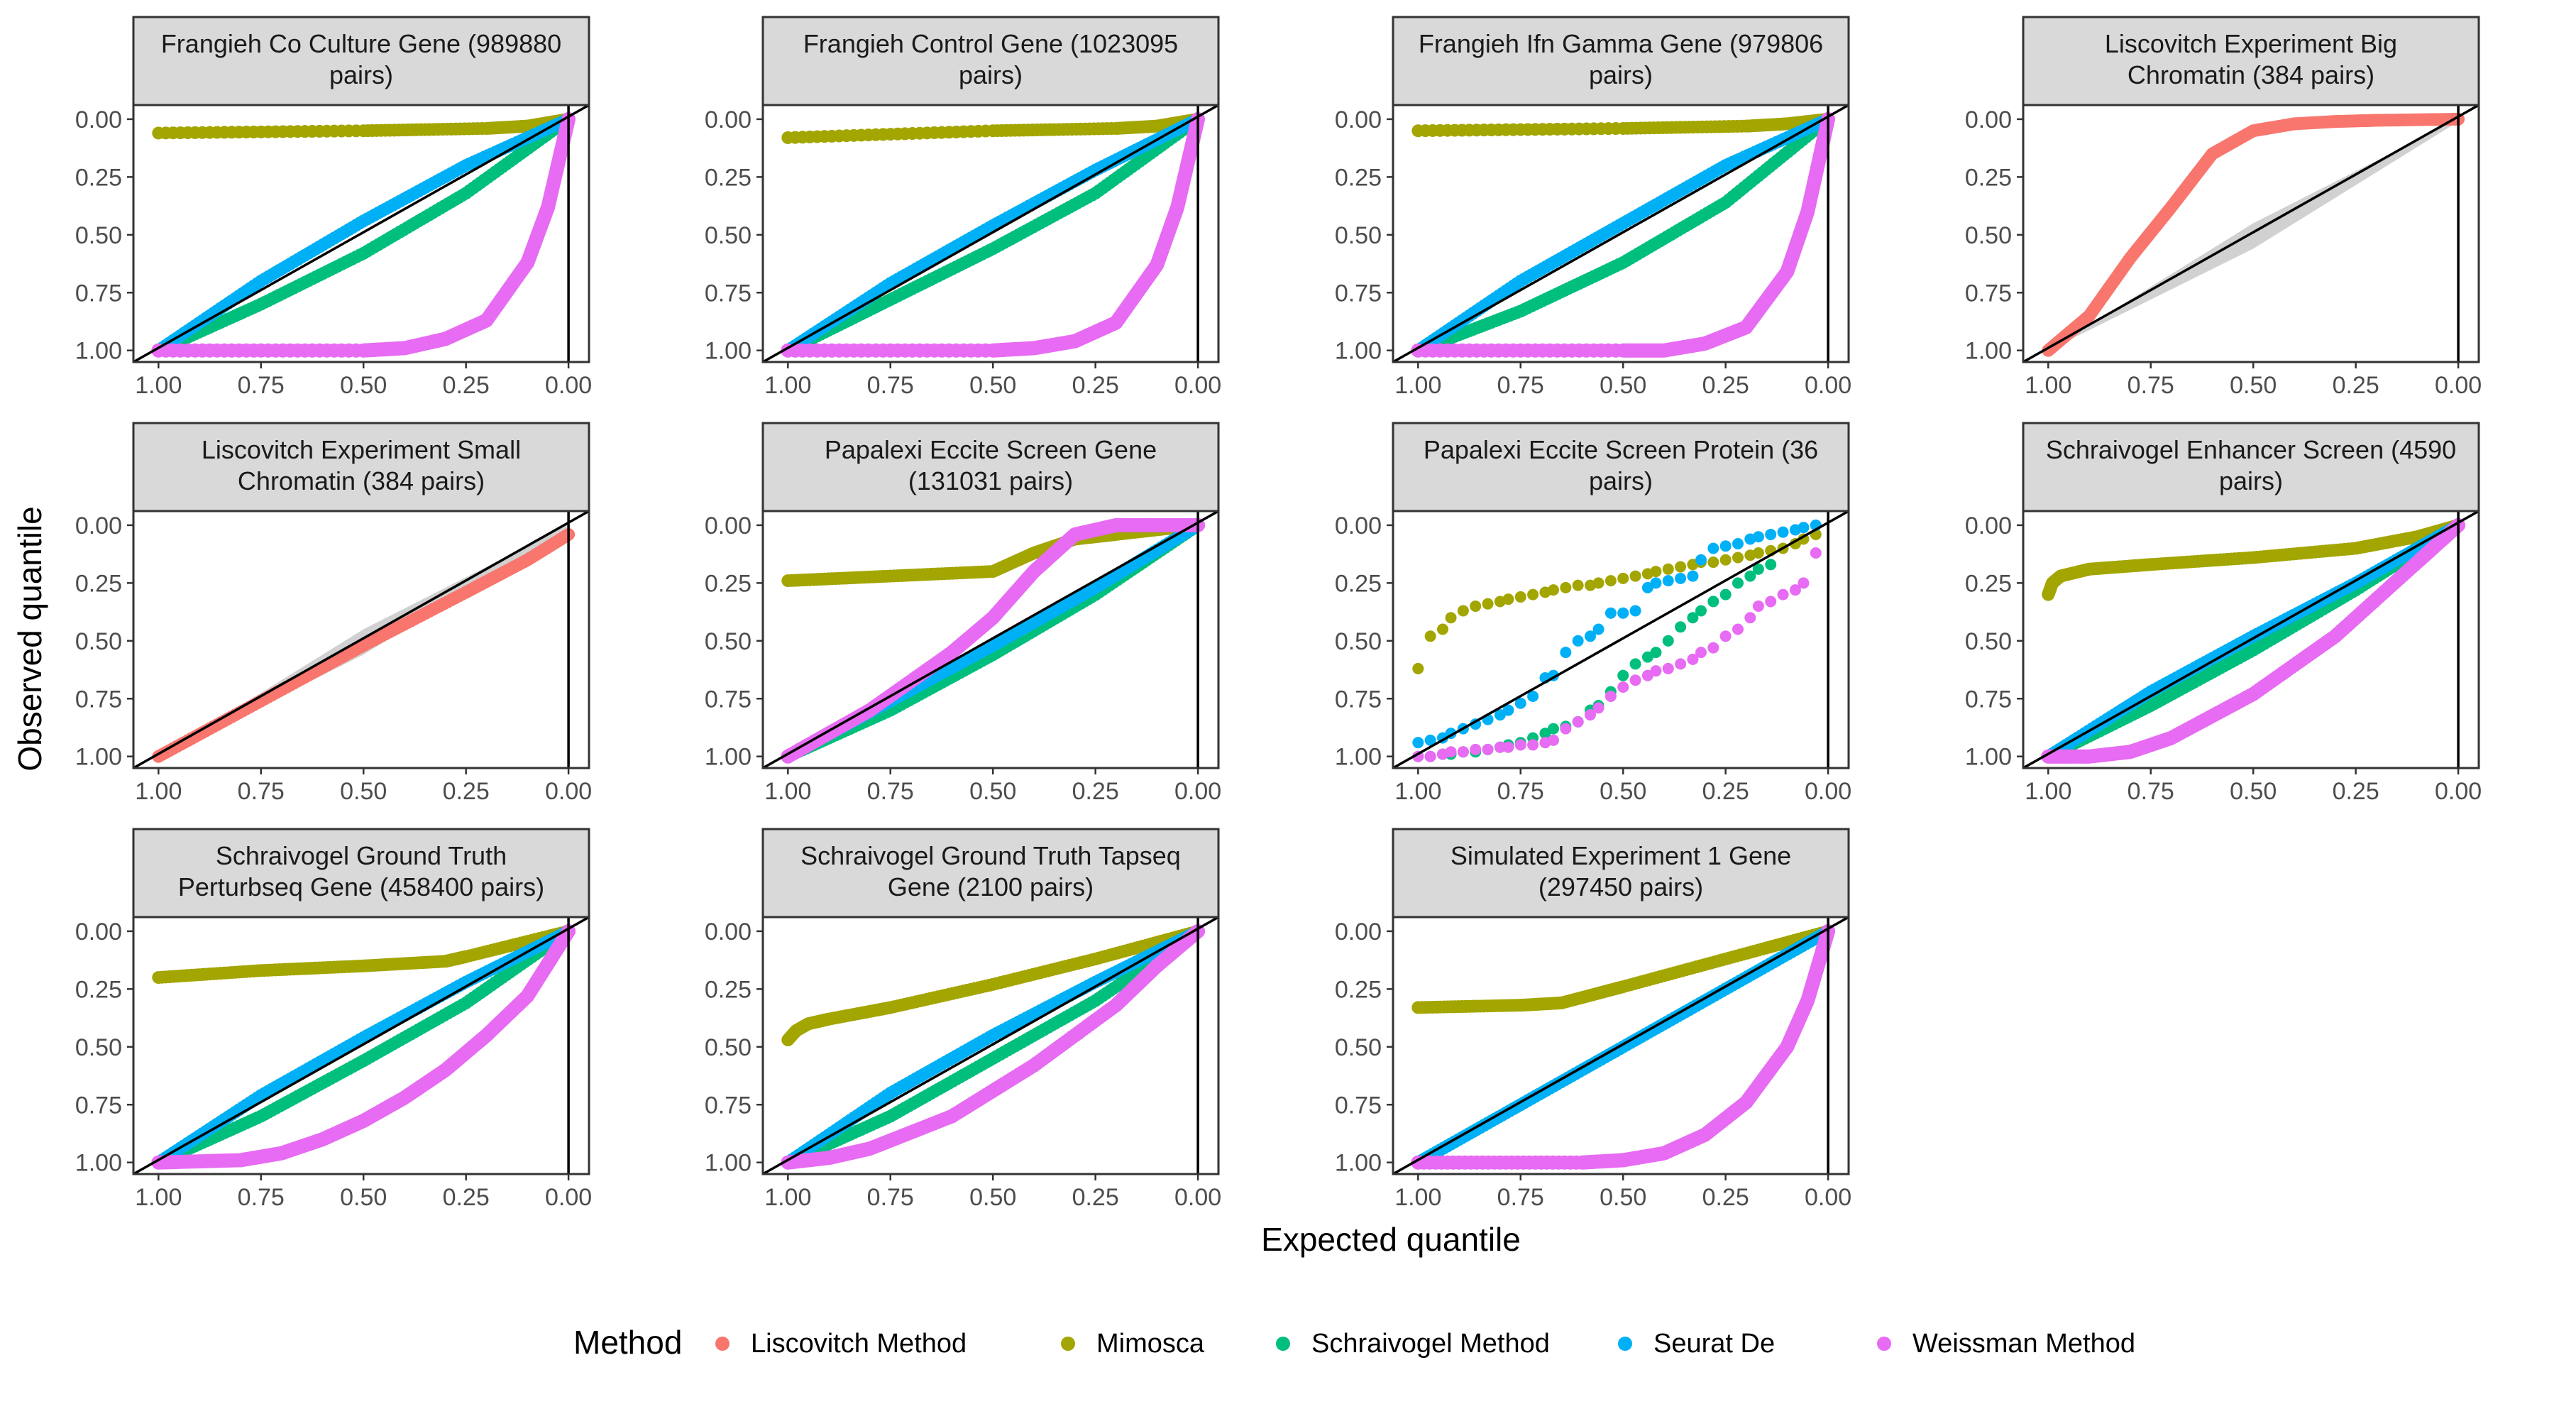 The width and height of the screenshot is (2576, 1409). Describe the element at coordinates (1621, 855) in the screenshot. I see `facet-title-line: Simulated Experiment 1 Gene` at that location.